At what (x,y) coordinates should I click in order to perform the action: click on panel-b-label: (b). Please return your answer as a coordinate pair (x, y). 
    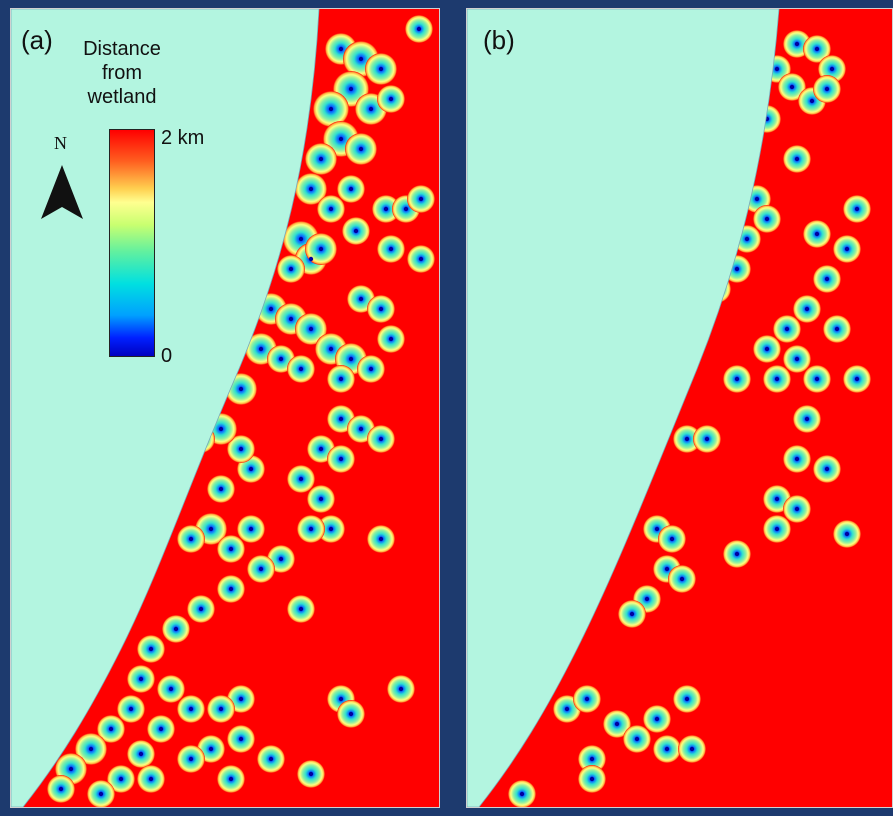
    Looking at the image, I should click on (499, 40).